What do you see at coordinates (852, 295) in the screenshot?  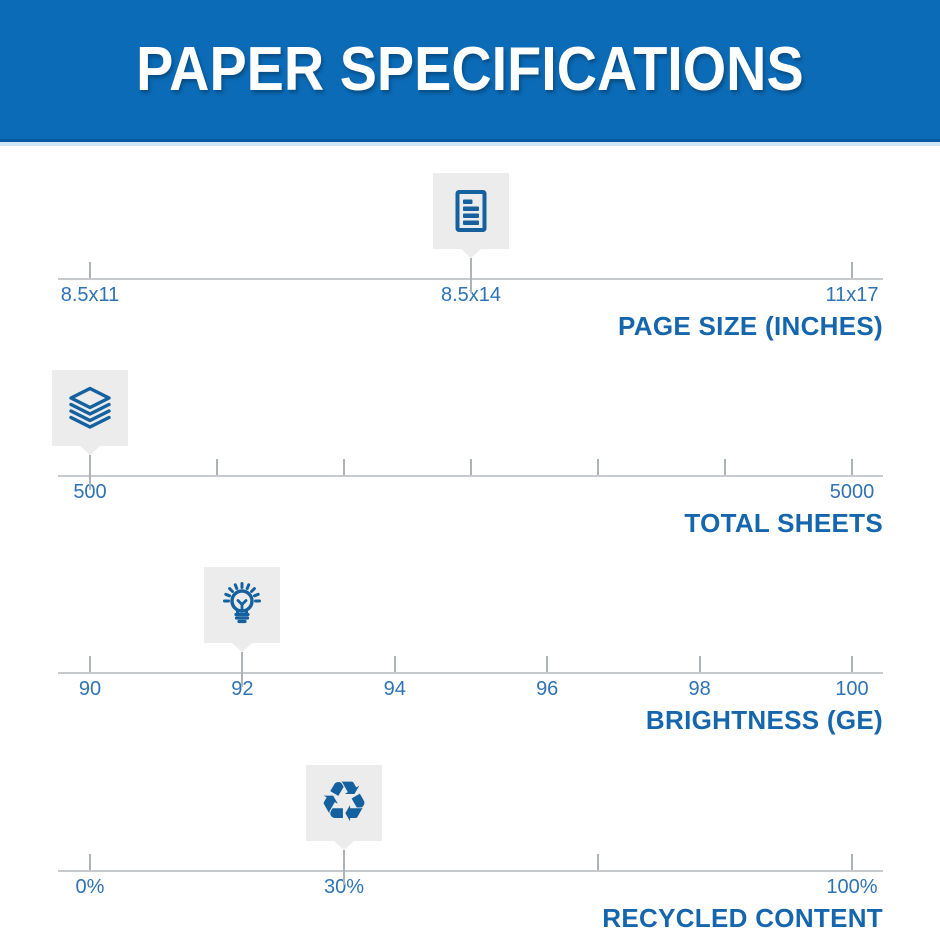 I see `tick-label: 11x17` at bounding box center [852, 295].